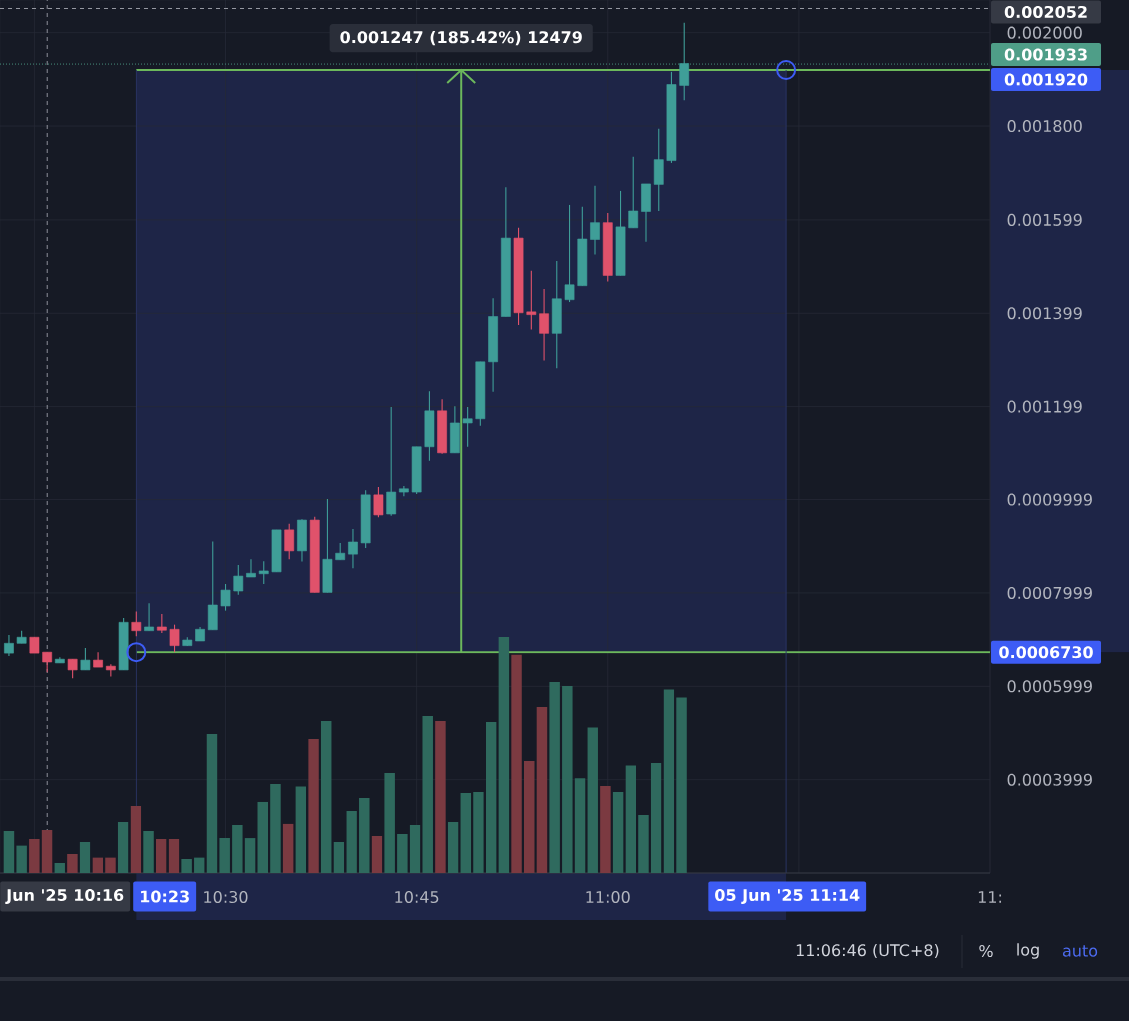  I want to click on ref-line-label: 05 Jun '25 11:14, so click(787, 896).